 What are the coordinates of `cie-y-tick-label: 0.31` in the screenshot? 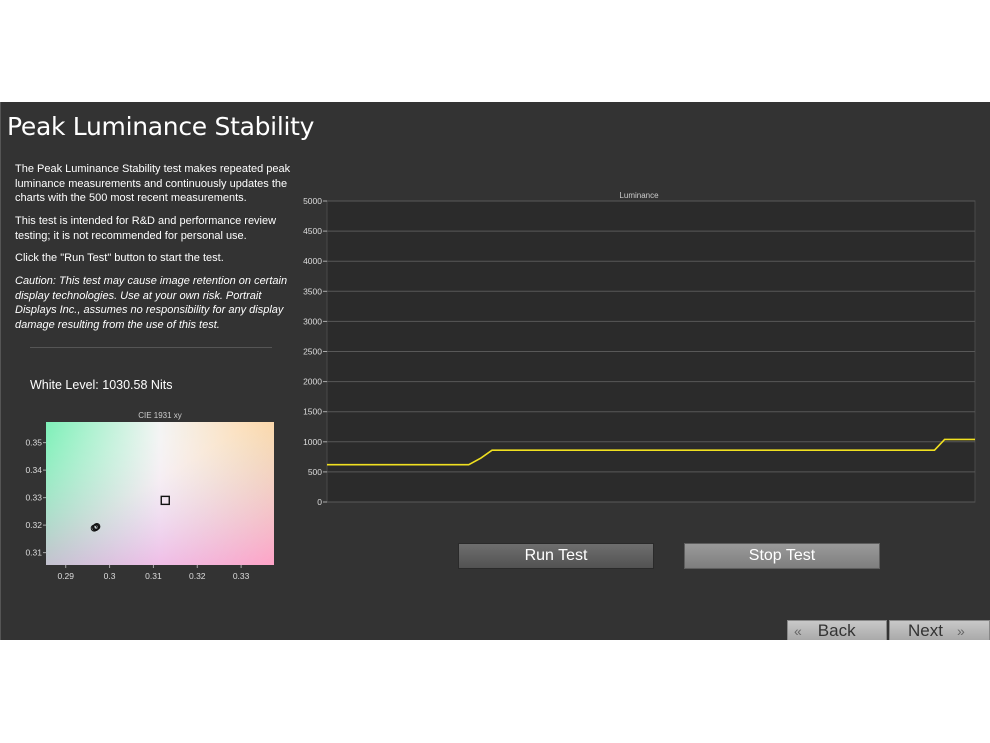 It's located at (33, 553).